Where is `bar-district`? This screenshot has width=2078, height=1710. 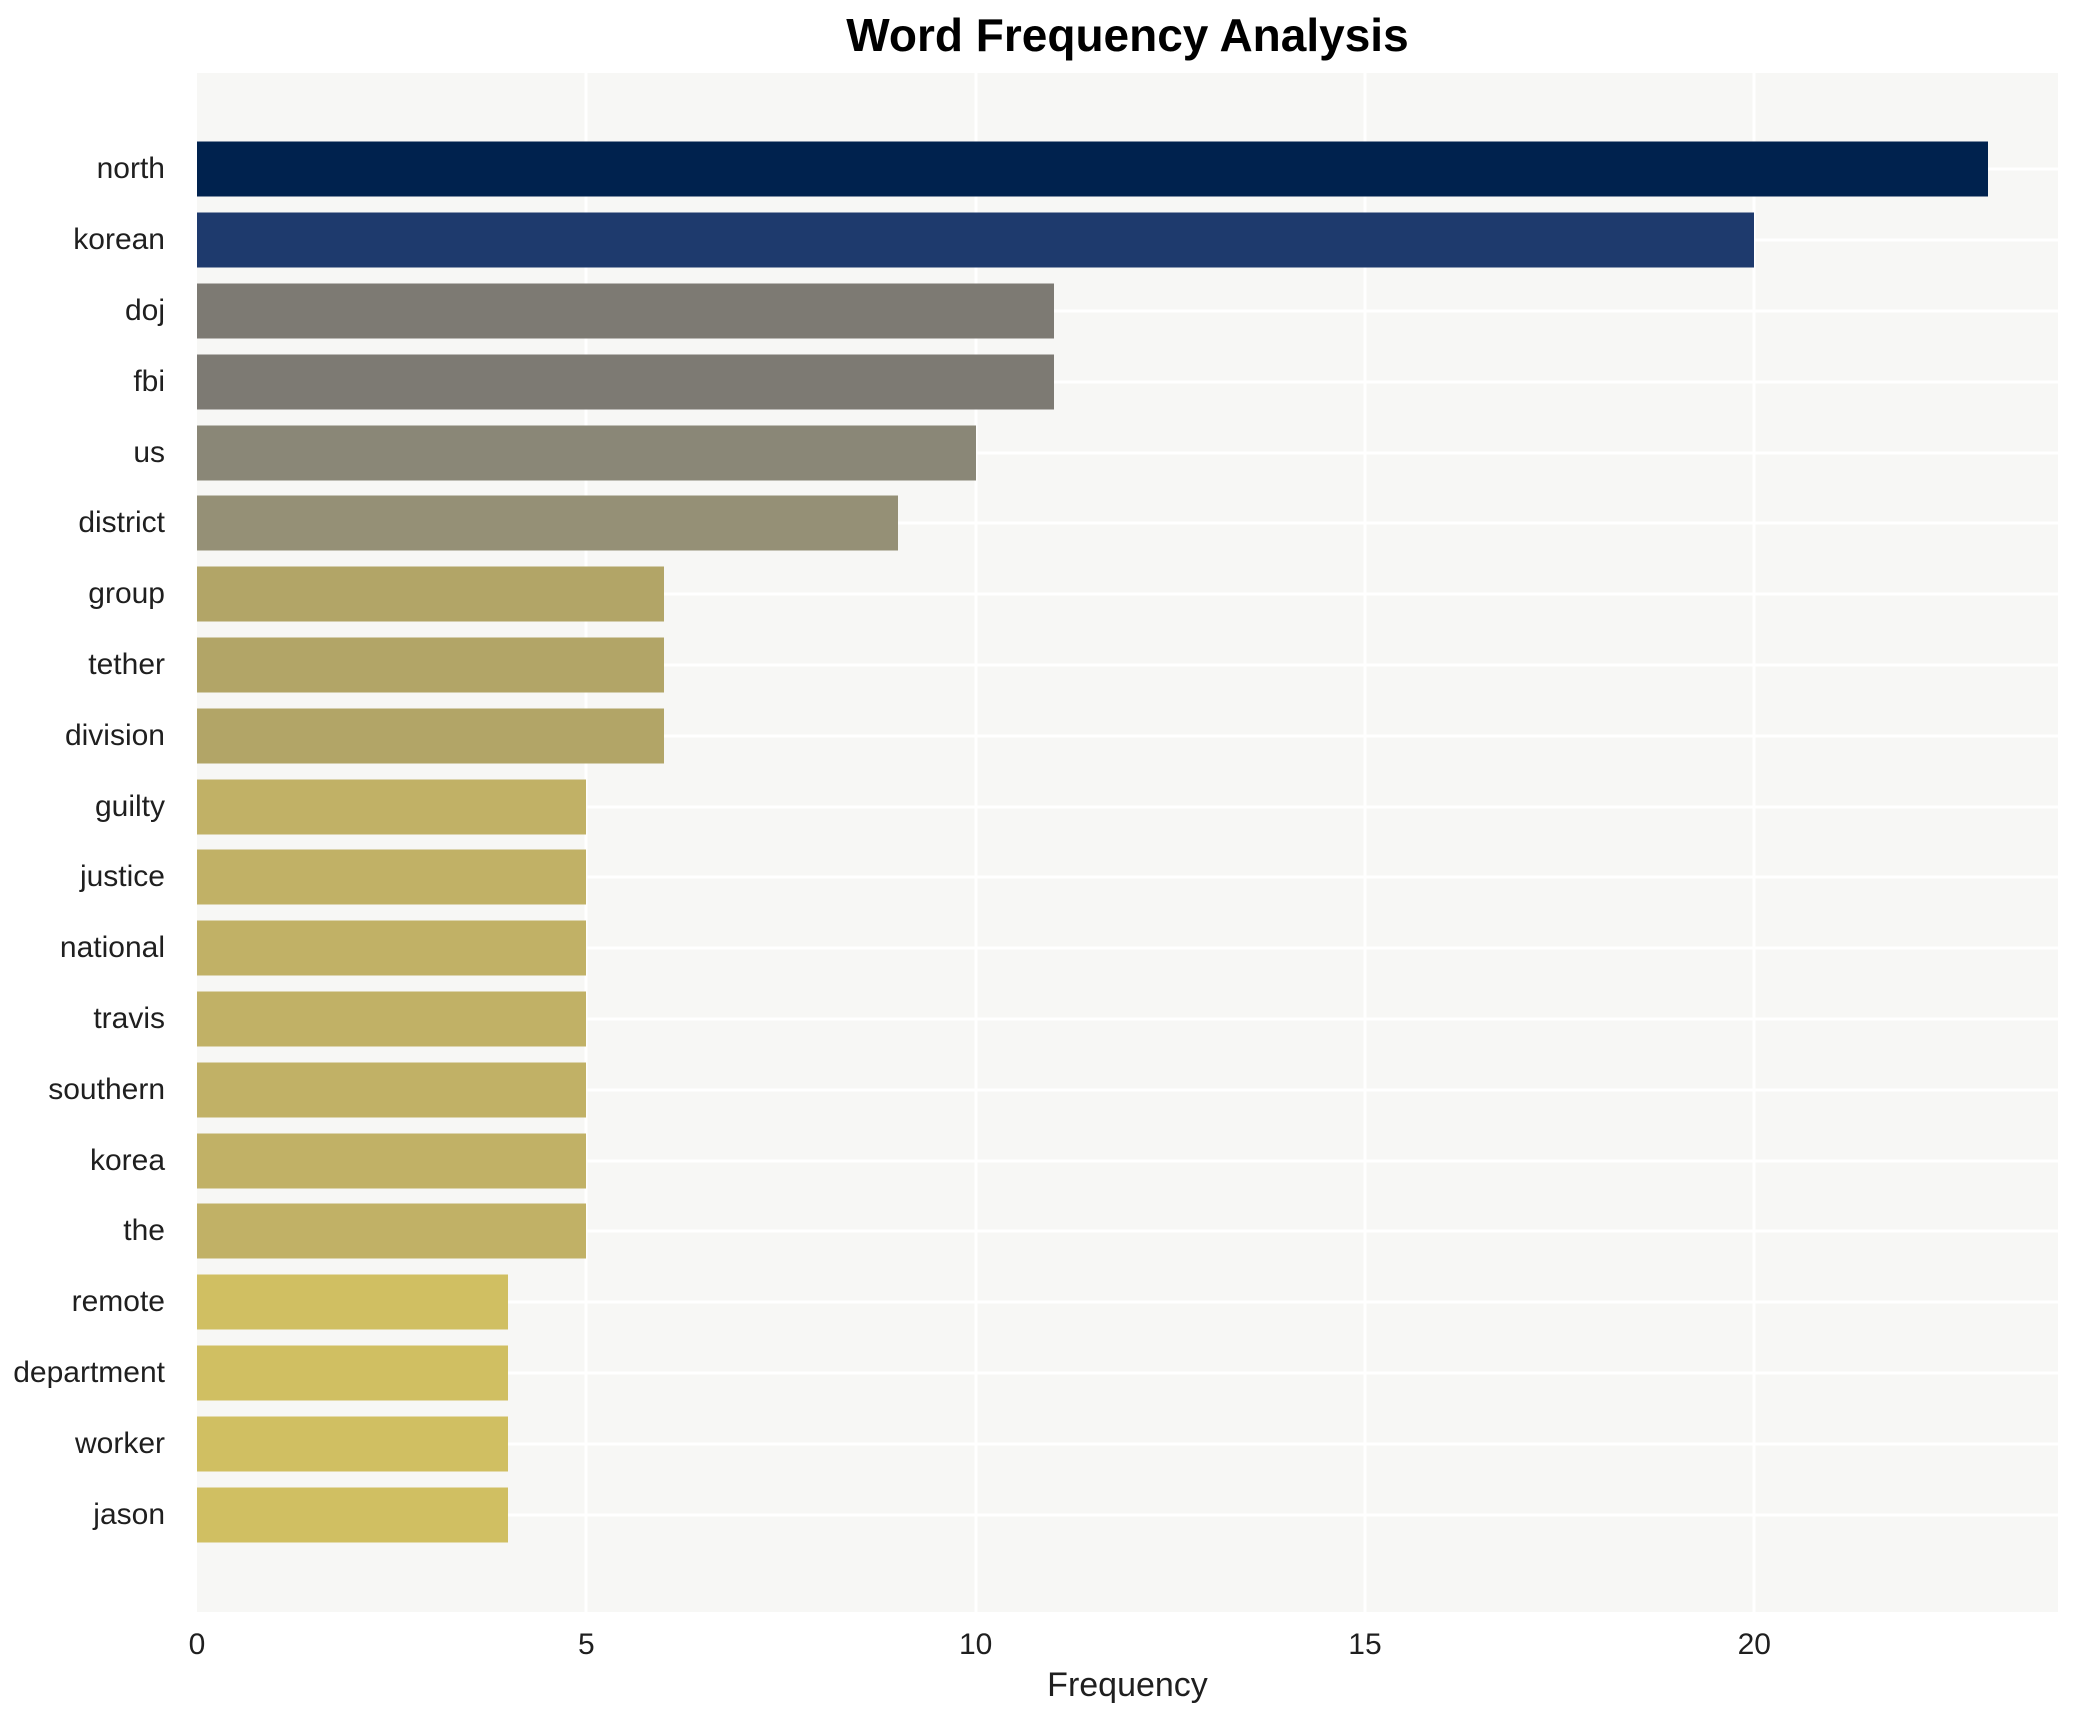
bar-district is located at coordinates (547, 523).